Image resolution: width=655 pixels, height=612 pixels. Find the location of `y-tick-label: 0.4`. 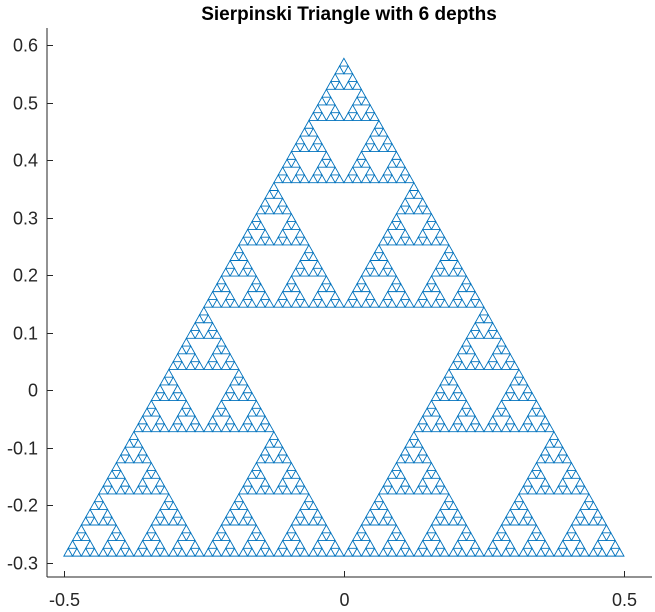

y-tick-label: 0.4 is located at coordinates (25, 161).